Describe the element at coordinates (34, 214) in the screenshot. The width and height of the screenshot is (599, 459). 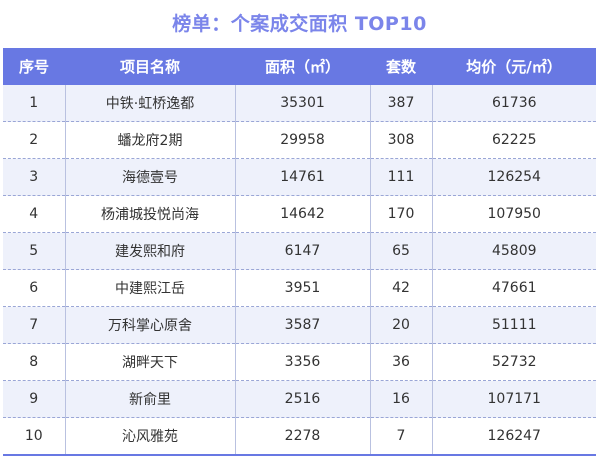
I see `cell-rank: 4` at that location.